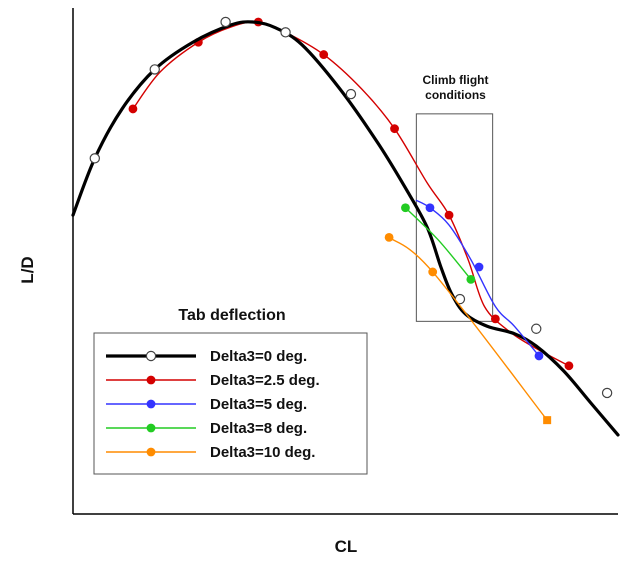 The width and height of the screenshot is (621, 561). What do you see at coordinates (258, 356) in the screenshot?
I see `legend-label: Delta3=0 deg.` at bounding box center [258, 356].